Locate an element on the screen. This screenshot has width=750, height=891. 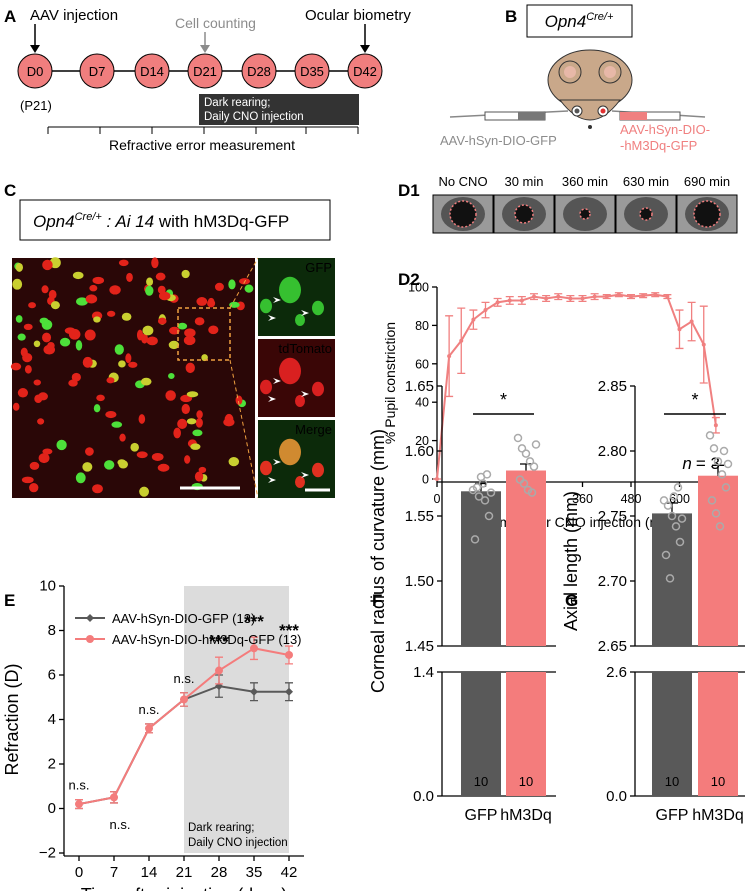
error-bar is located at coordinates (526, 467).